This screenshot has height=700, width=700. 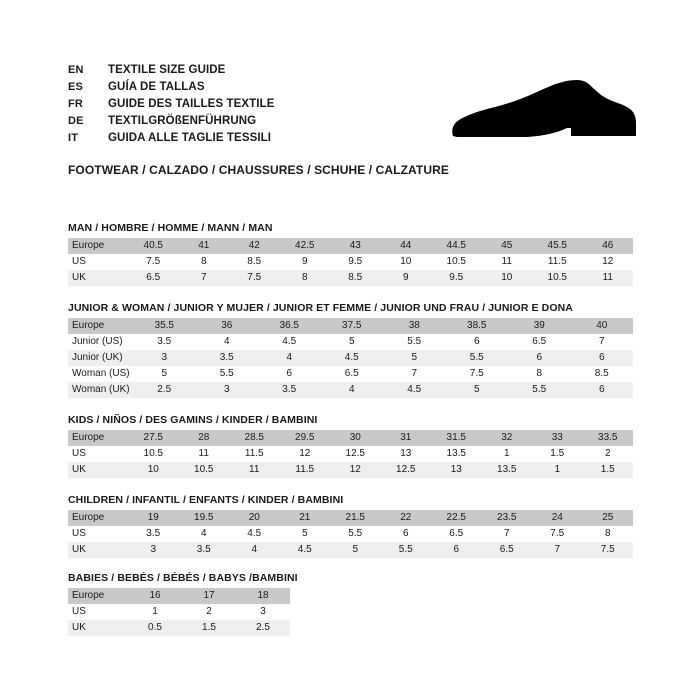 I want to click on language-row: EN TEXTILE SIZE GUIDE, so click(x=171, y=72).